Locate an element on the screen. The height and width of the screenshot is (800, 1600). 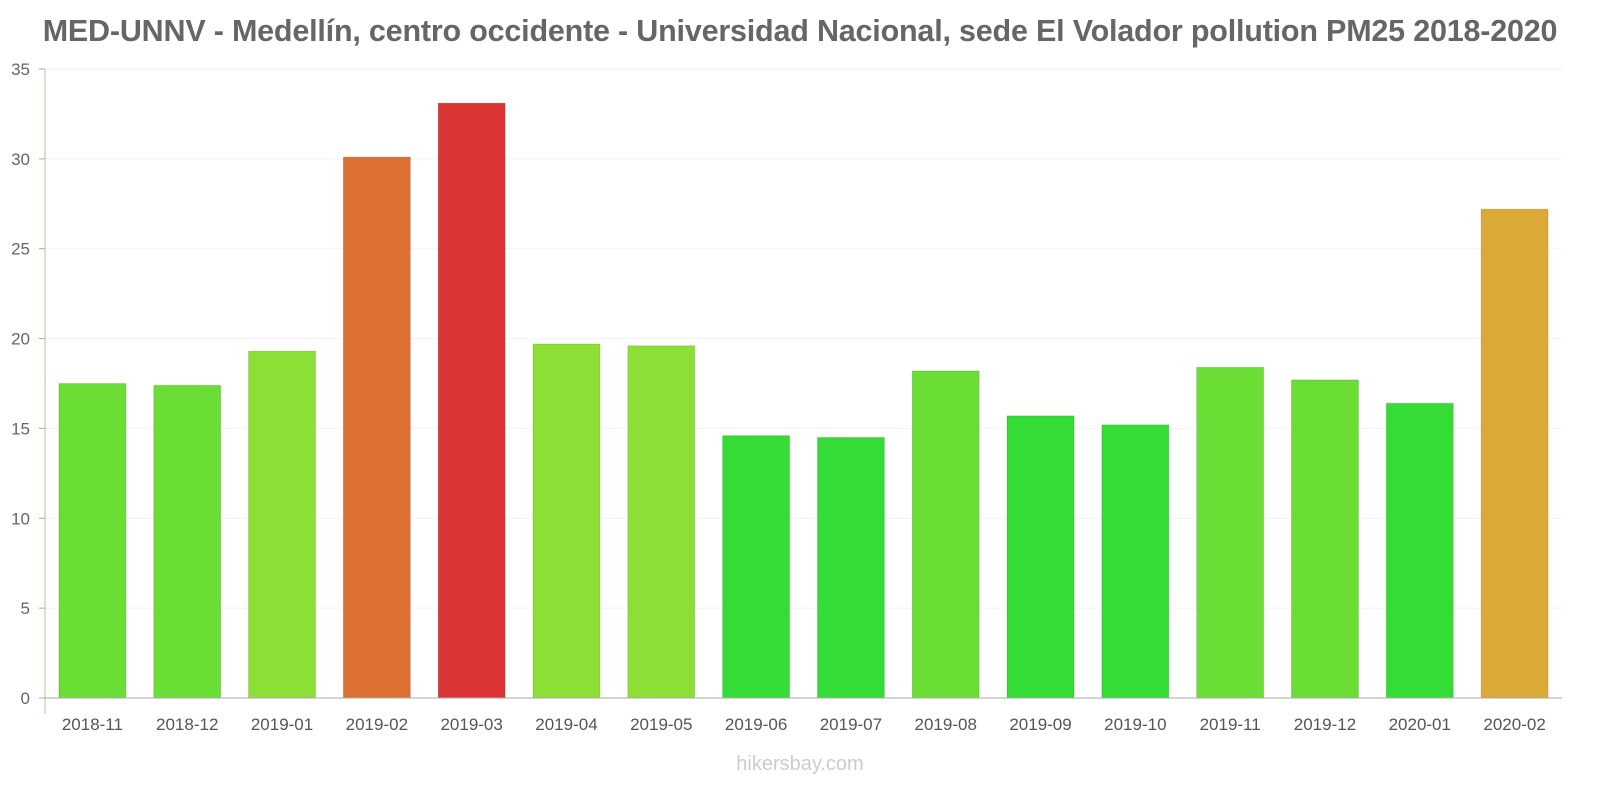
x-tick-label: 2019-02 is located at coordinates (377, 724).